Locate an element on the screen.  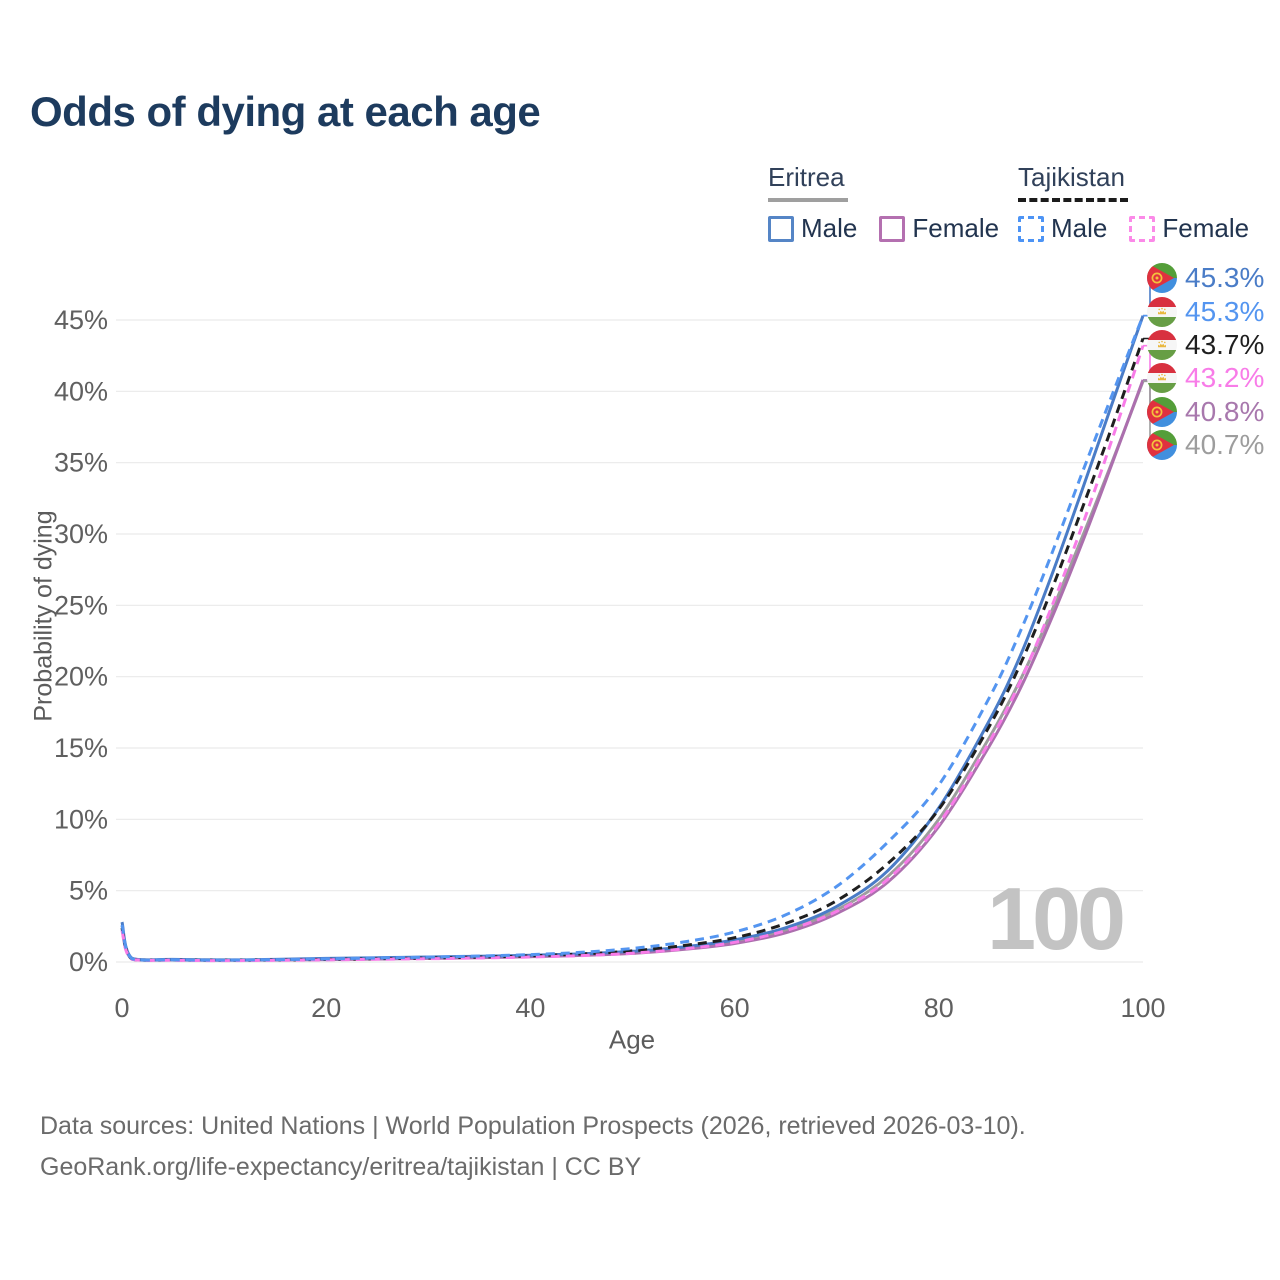
end-label-eritrea_female: 40.8% is located at coordinates (1205, 411).